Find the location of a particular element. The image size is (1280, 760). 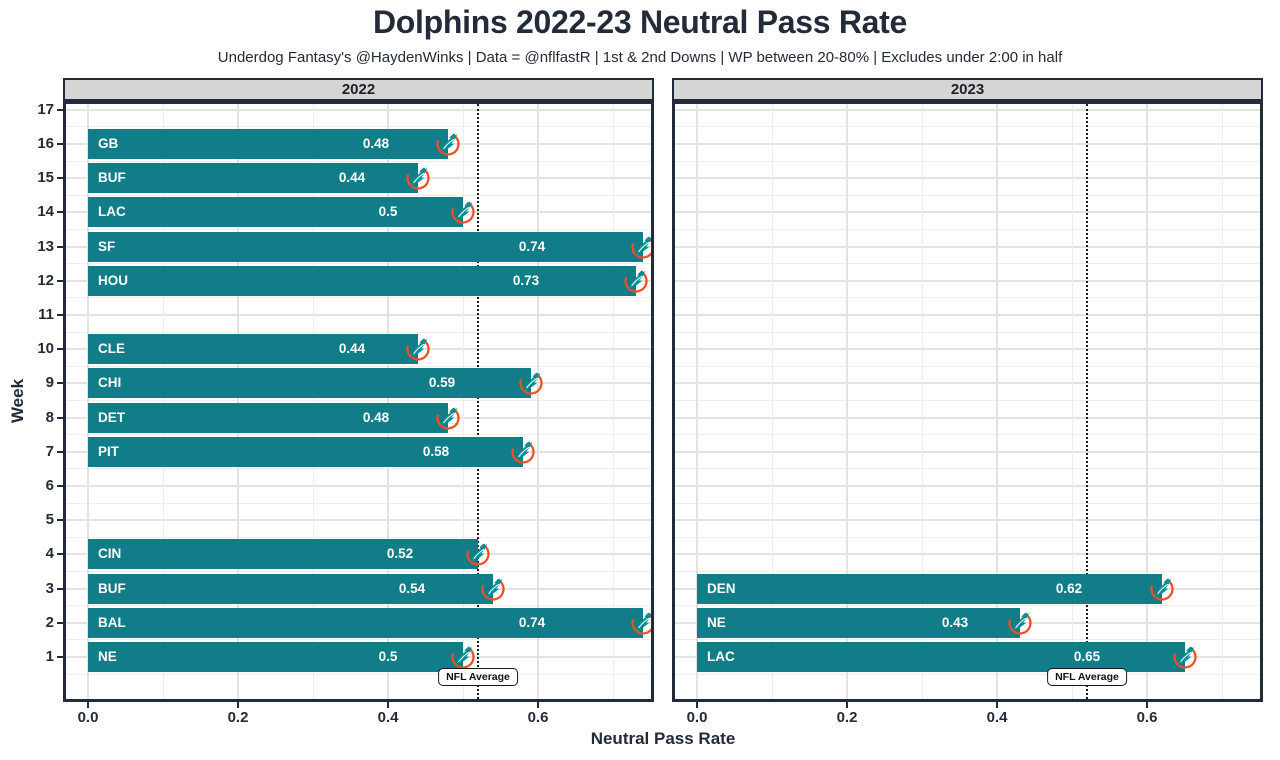

bar: SF 0.74 is located at coordinates (365, 246).